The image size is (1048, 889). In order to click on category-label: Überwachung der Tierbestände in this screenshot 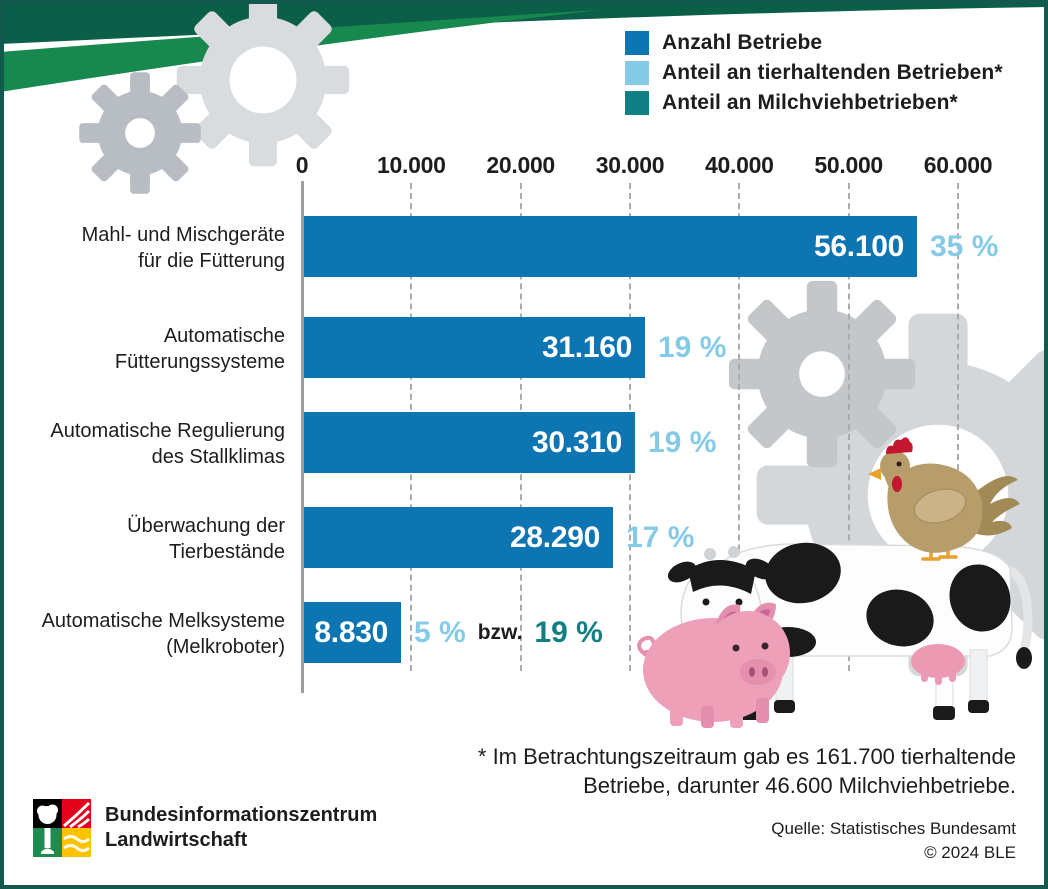, I will do `click(206, 538)`.